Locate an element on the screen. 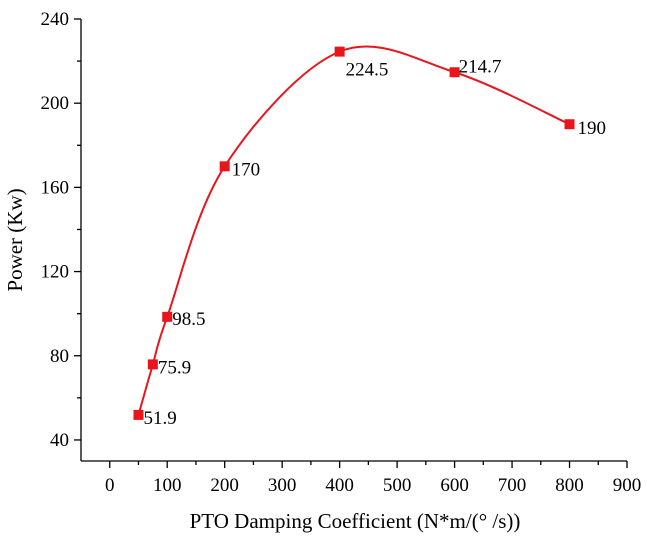  x-tick-label: 0 is located at coordinates (110, 485).